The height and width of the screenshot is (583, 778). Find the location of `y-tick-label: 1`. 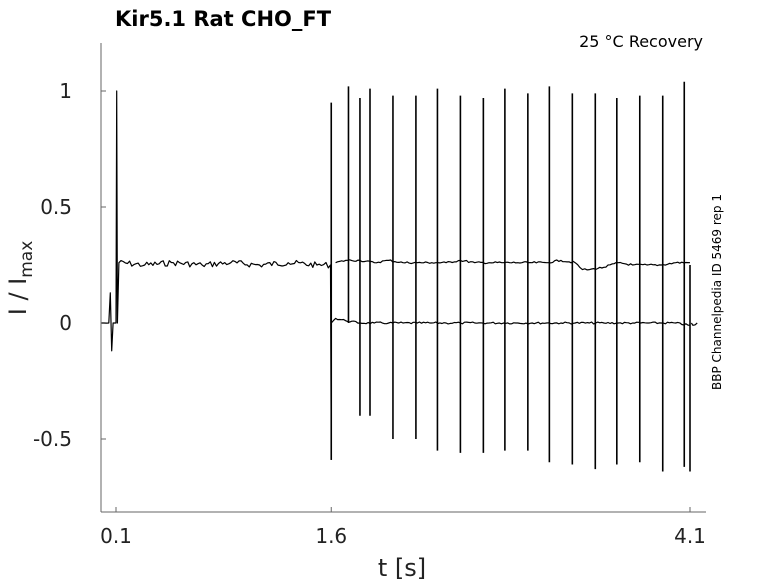

y-tick-label: 1 is located at coordinates (65, 91).